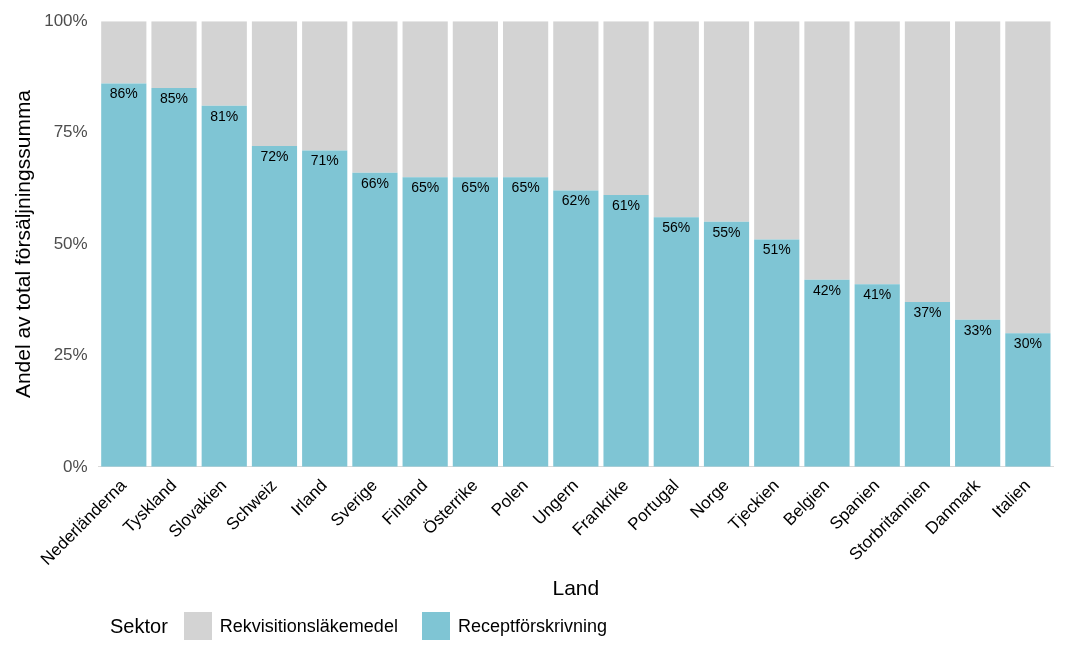 This screenshot has height=655, width=1065. Describe the element at coordinates (726, 231) in the screenshot. I see `data-label: 55%` at that location.